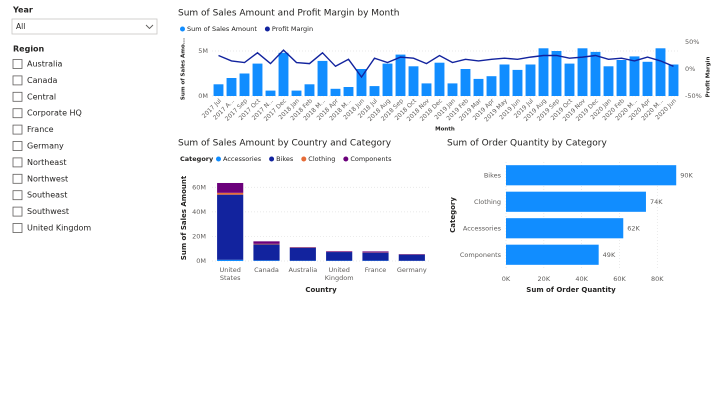 Image resolution: width=720 pixels, height=411 pixels. I want to click on x-tick-label: United States, so click(230, 274).